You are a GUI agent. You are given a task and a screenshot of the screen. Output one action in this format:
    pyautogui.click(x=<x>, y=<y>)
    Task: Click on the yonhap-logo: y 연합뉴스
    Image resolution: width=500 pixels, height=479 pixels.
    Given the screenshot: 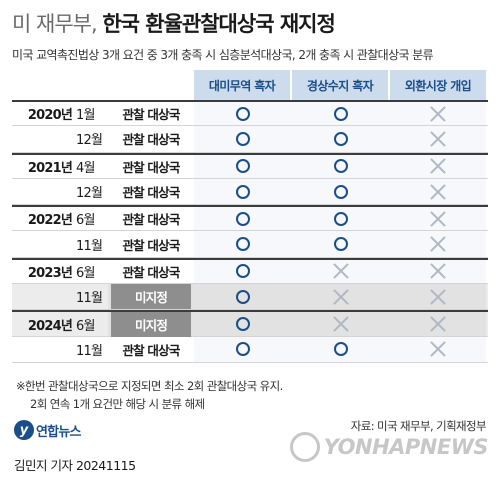 What is the action you would take?
    pyautogui.click(x=47, y=430)
    